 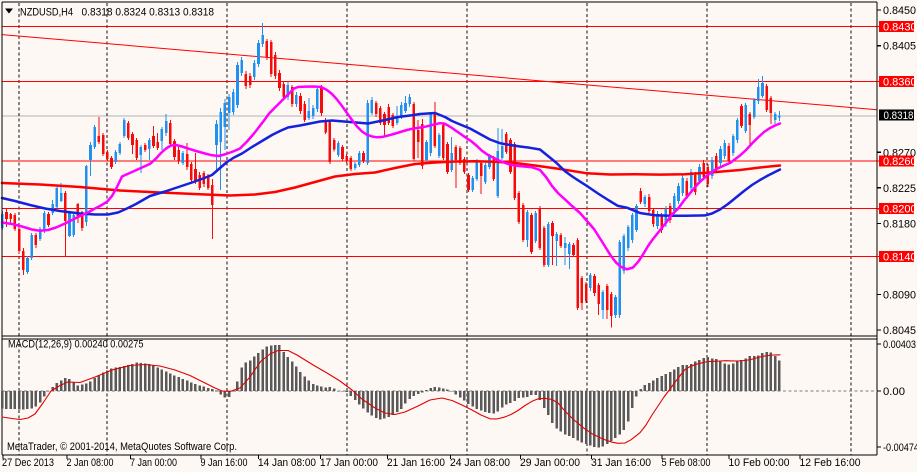 I want to click on svg-text: 0.8090, so click(x=899, y=295).